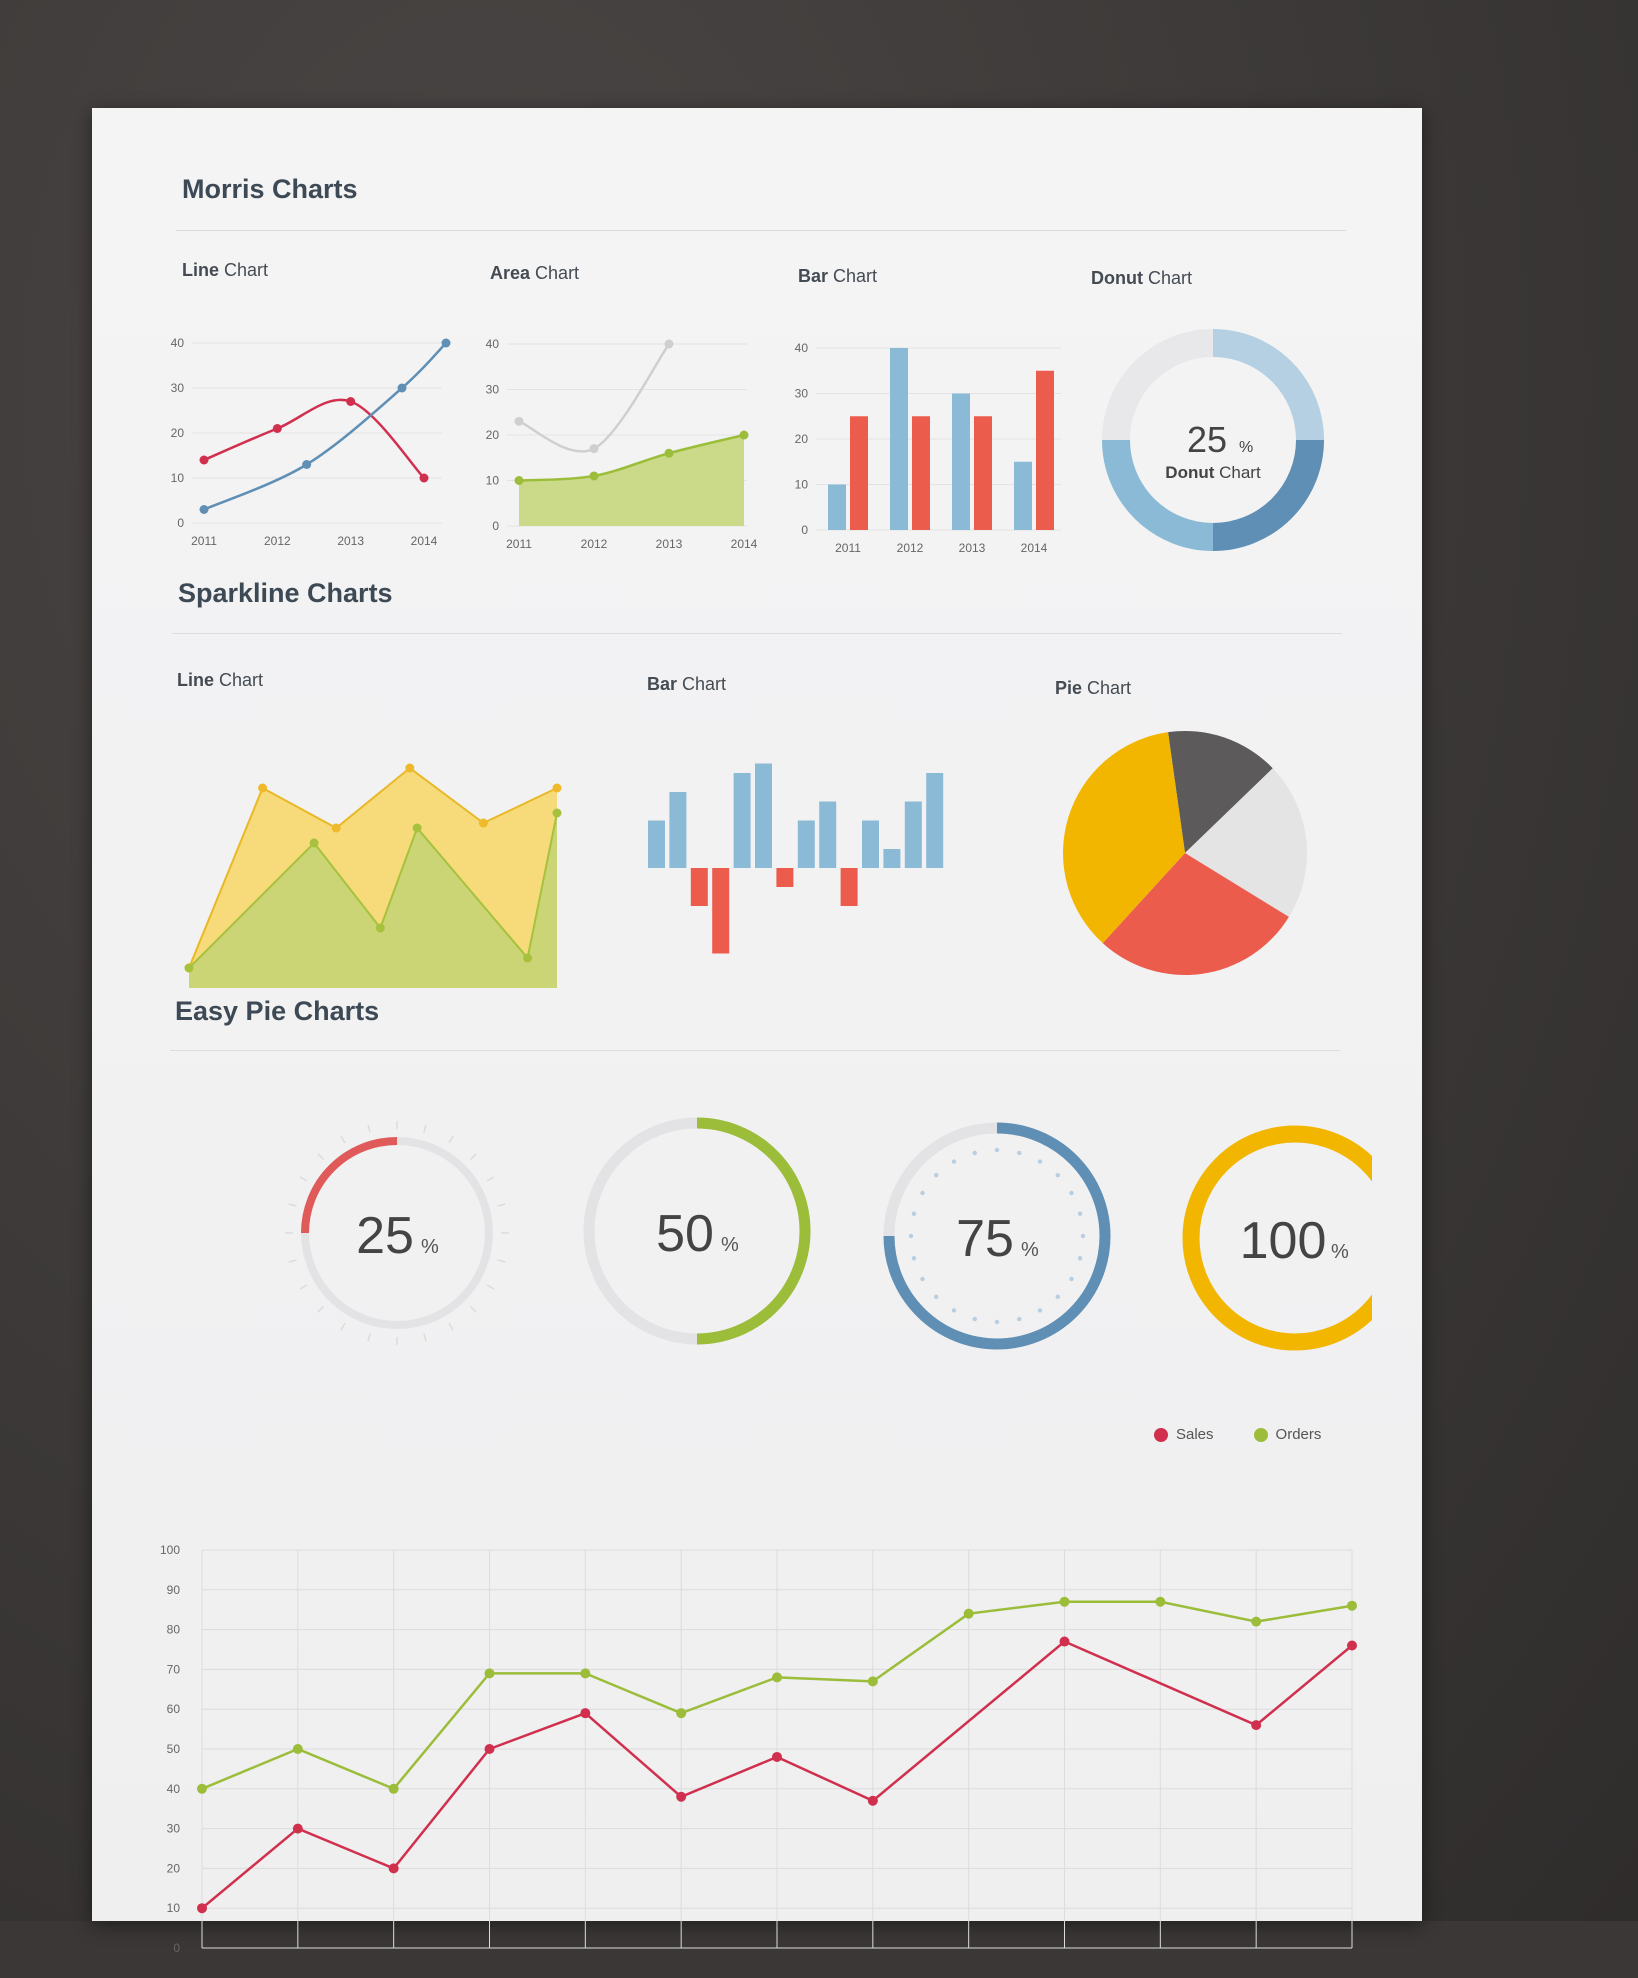  Describe the element at coordinates (838, 276) in the screenshot. I see `bar-chart-title: Bar Chart` at that location.